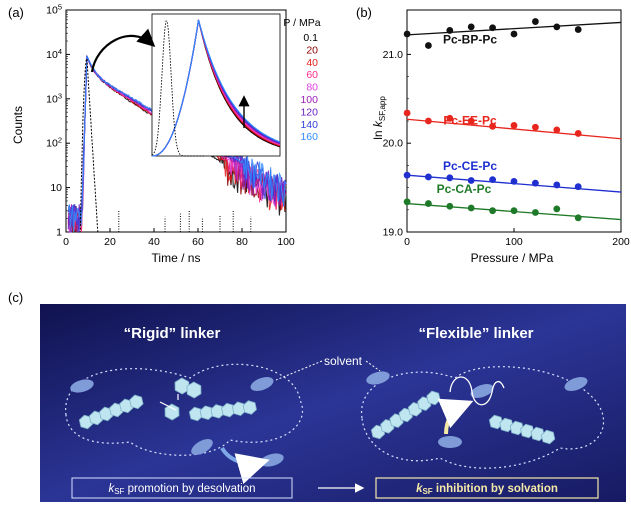 The height and width of the screenshot is (510, 631). I want to click on desolvation-arrow, so click(245, 465).